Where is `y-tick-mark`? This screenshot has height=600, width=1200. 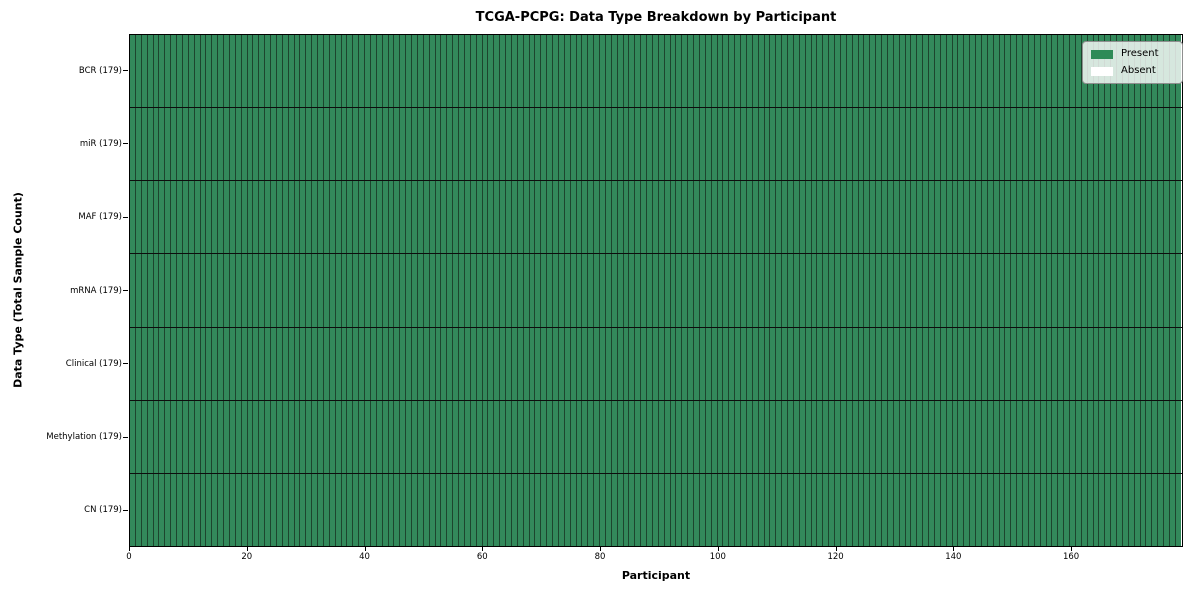
y-tick-mark is located at coordinates (125, 364).